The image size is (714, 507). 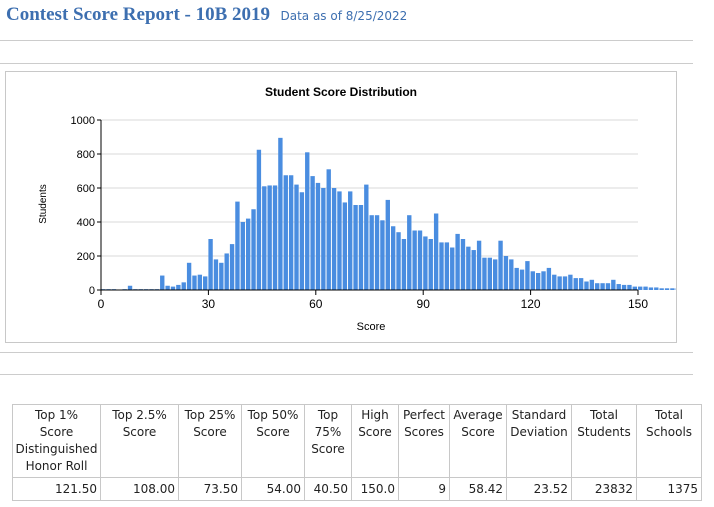 I want to click on column-header-text: Average, so click(x=478, y=415).